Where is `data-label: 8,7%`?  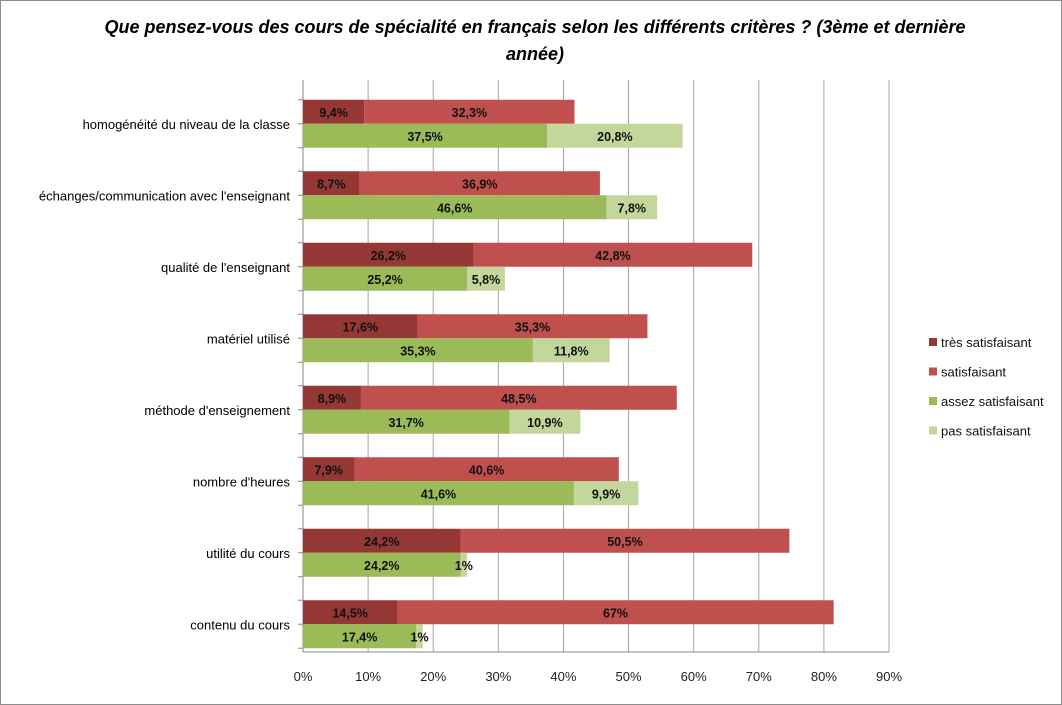 data-label: 8,7% is located at coordinates (331, 184).